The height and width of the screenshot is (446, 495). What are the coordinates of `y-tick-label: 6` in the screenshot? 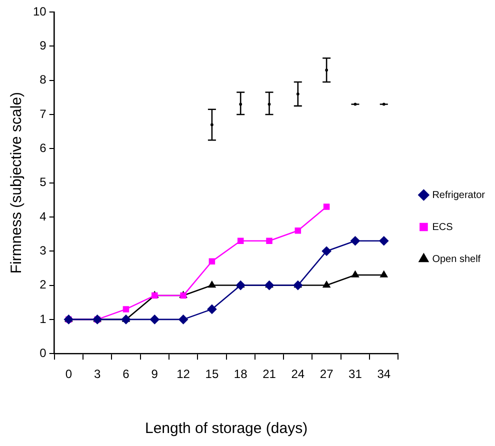 It's located at (43, 147).